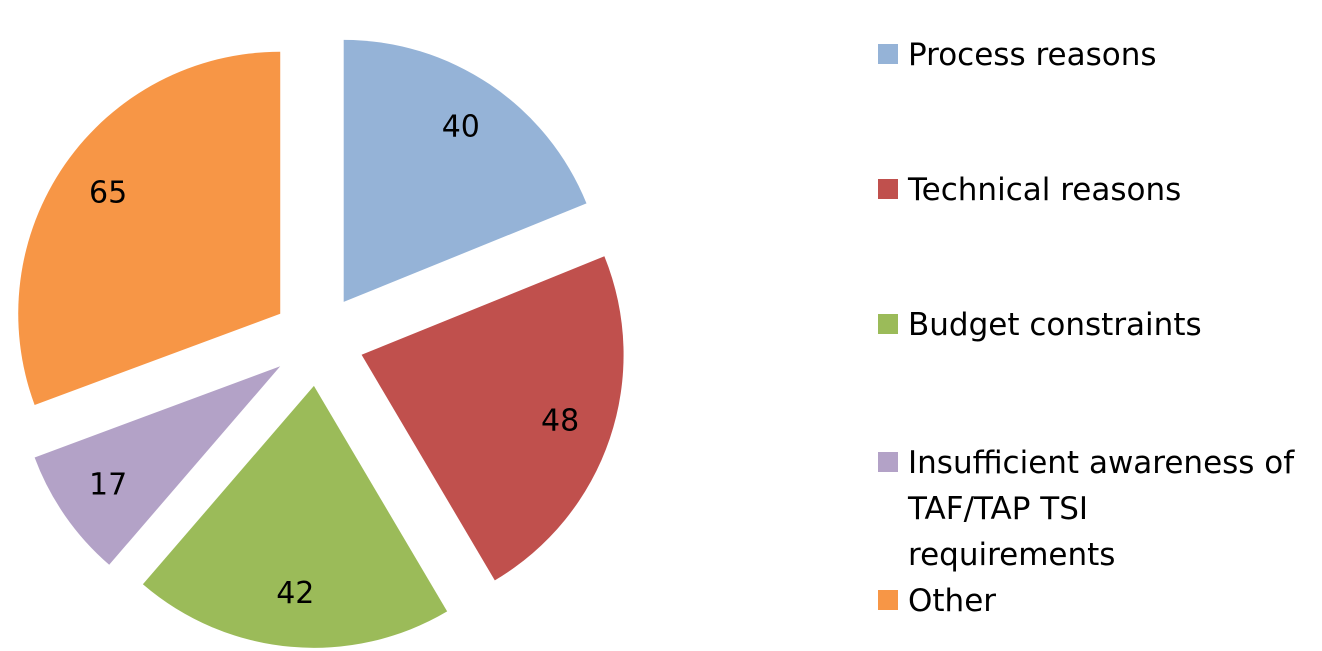 The image size is (1322, 651). Describe the element at coordinates (952, 601) in the screenshot. I see `legend-label: Other` at that location.